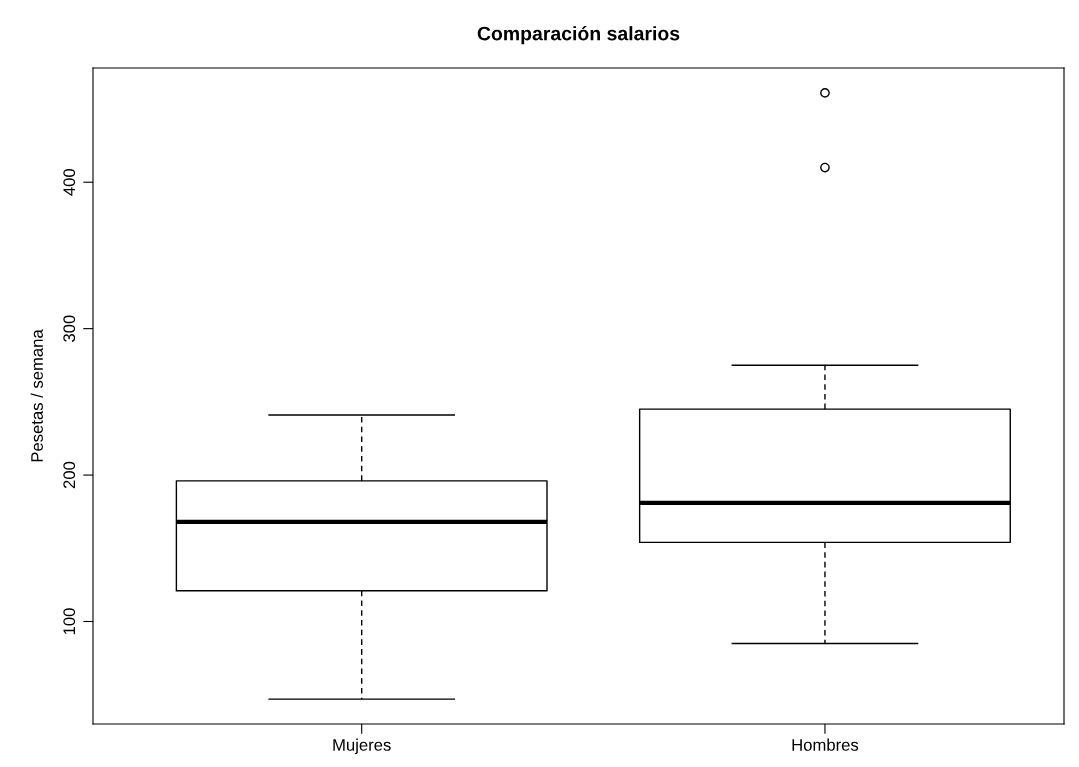 Image resolution: width=1079 pixels, height=767 pixels. What do you see at coordinates (825, 744) in the screenshot?
I see `x-tick-label: Hombres` at bounding box center [825, 744].